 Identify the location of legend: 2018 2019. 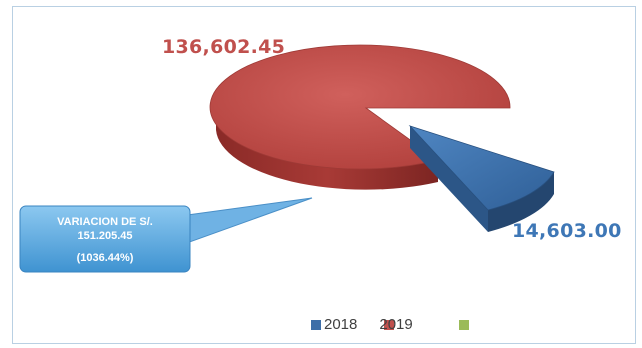
(376, 324).